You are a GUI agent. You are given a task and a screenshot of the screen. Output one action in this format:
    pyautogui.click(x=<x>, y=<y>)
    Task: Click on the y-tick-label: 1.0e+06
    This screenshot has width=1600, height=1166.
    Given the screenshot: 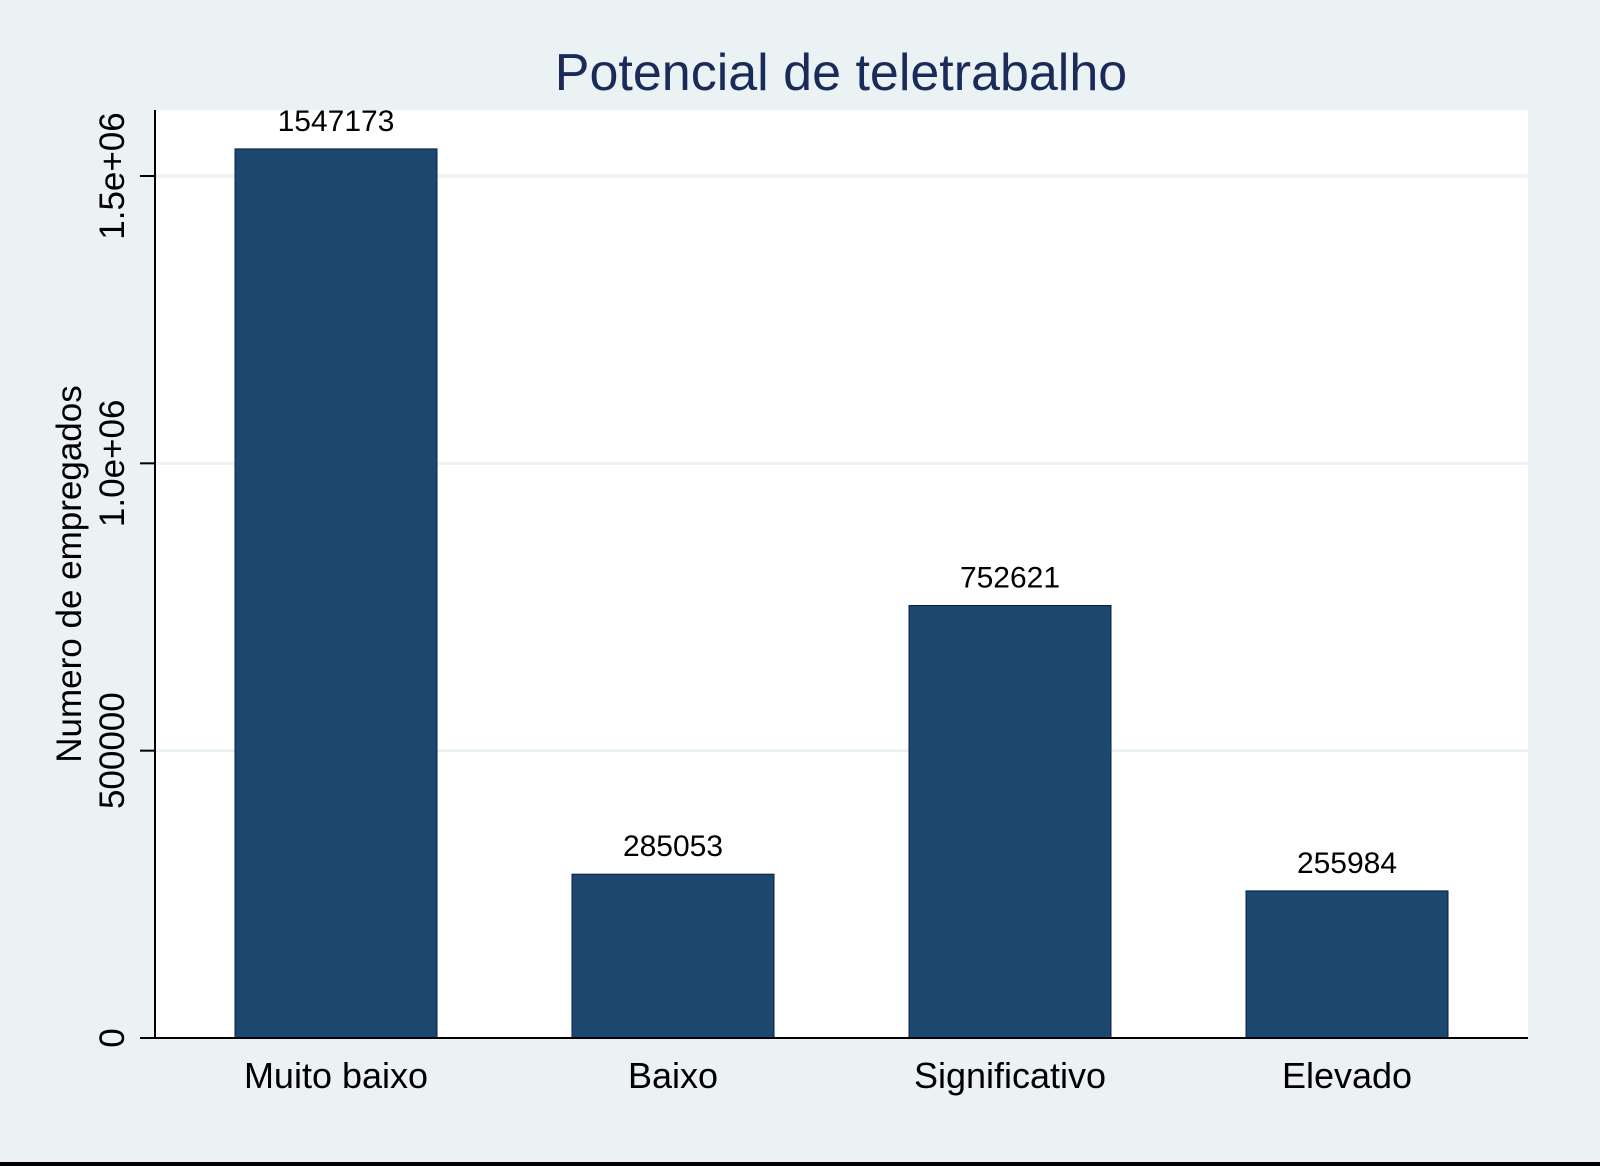 What is the action you would take?
    pyautogui.click(x=112, y=464)
    